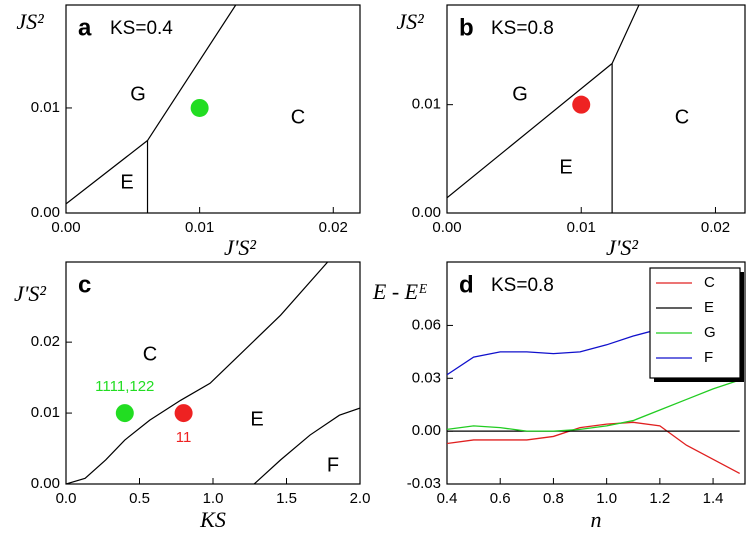 This screenshot has width=747, height=540. Describe the element at coordinates (713, 498) in the screenshot. I see `x-tick-label: 1.4` at that location.